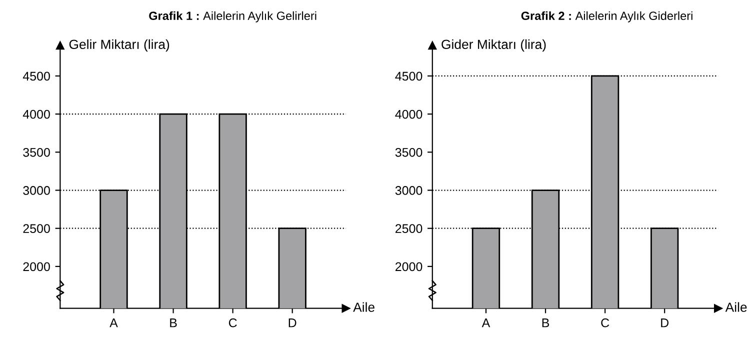 The width and height of the screenshot is (752, 337). Describe the element at coordinates (119, 45) in the screenshot. I see `y-axis-title: Gelir Miktarı (lira)` at that location.